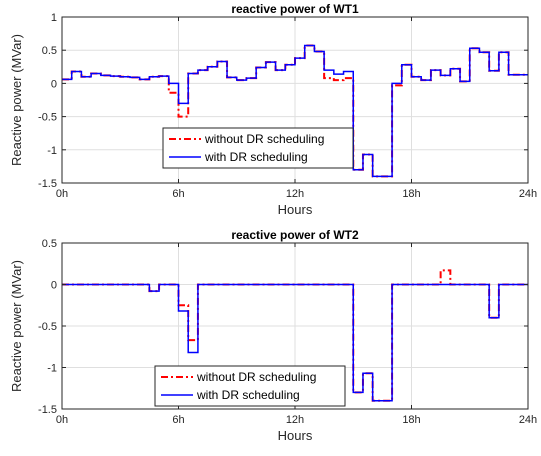 Image resolution: width=541 pixels, height=456 pixels. What do you see at coordinates (54, 18) in the screenshot?
I see `y-tick-label: 1` at bounding box center [54, 18].